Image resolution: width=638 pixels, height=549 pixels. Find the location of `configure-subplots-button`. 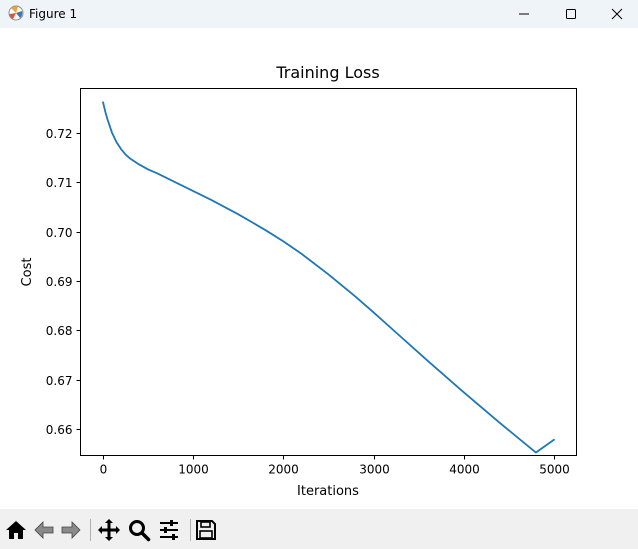

configure-subplots-button is located at coordinates (169, 530).